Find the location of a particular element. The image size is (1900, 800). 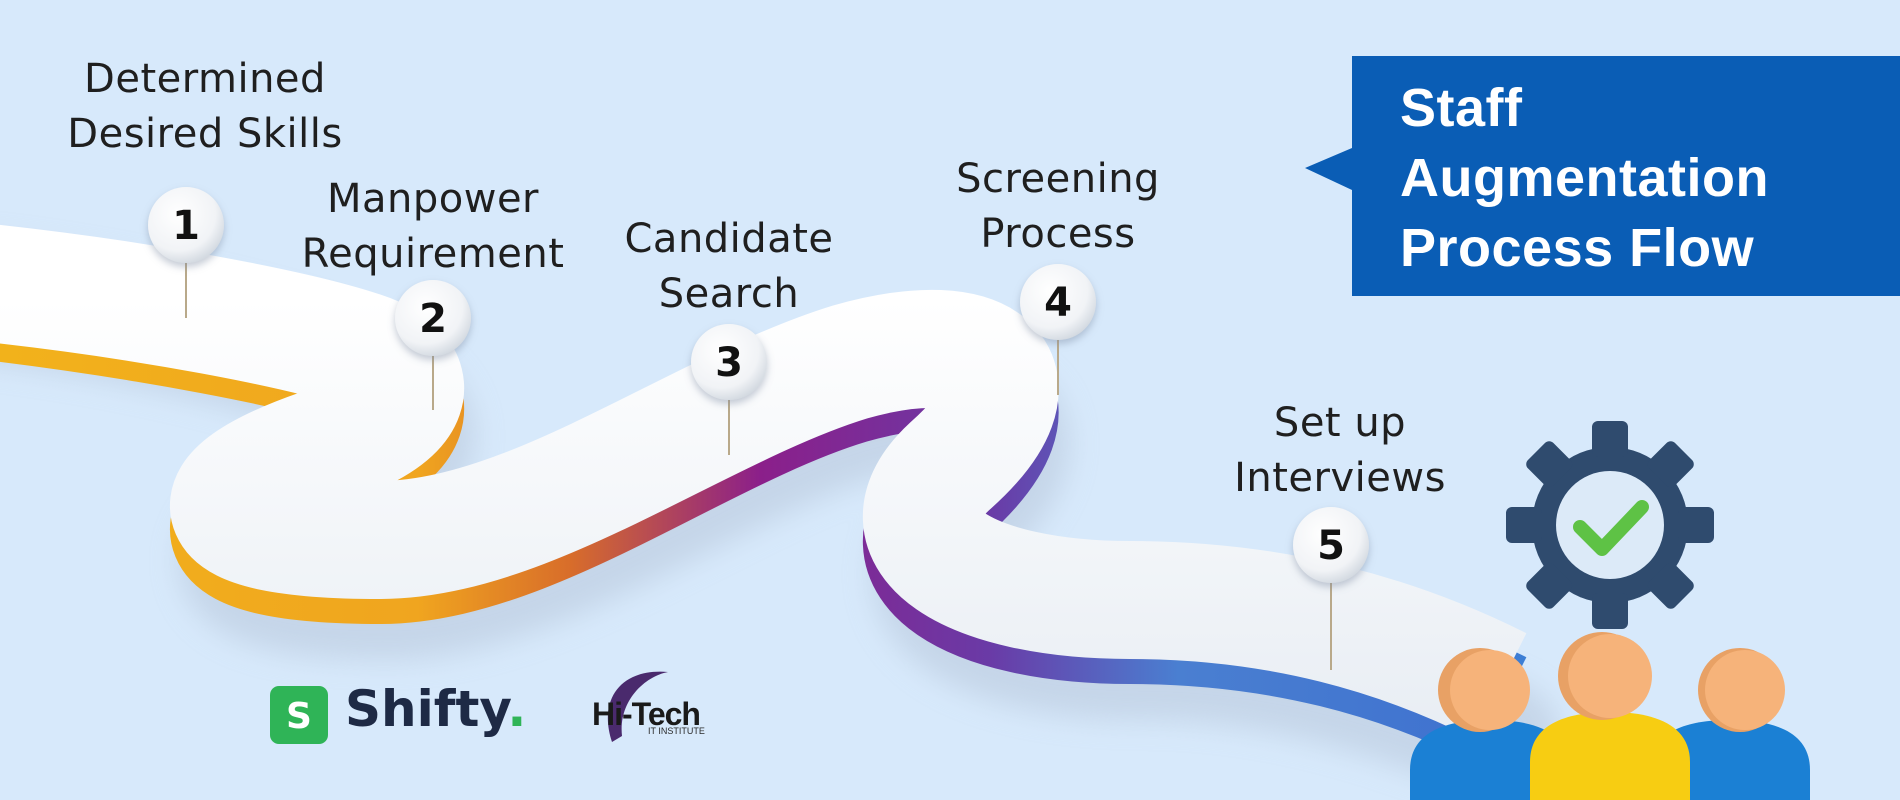

step-label-line: Process is located at coordinates (1058, 234).